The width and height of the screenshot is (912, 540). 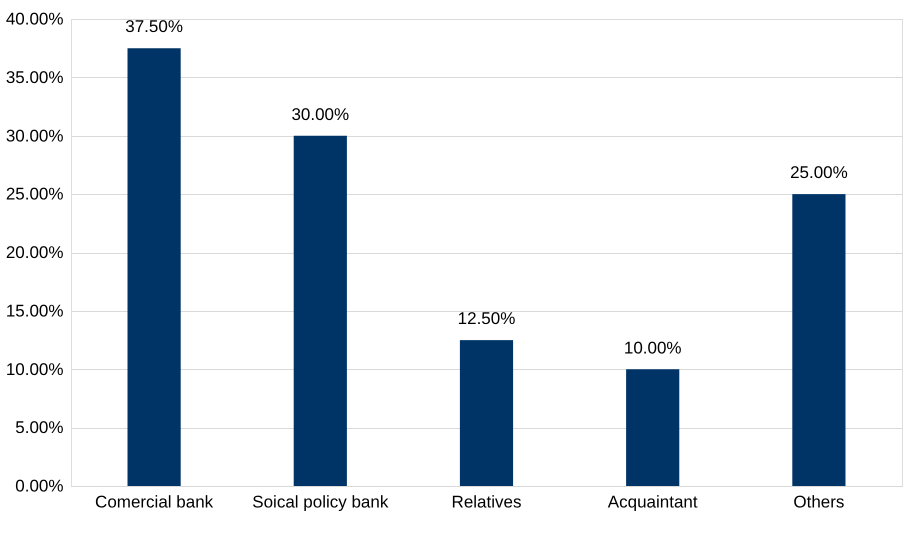 I want to click on data-label: 30.00%, so click(x=320, y=114).